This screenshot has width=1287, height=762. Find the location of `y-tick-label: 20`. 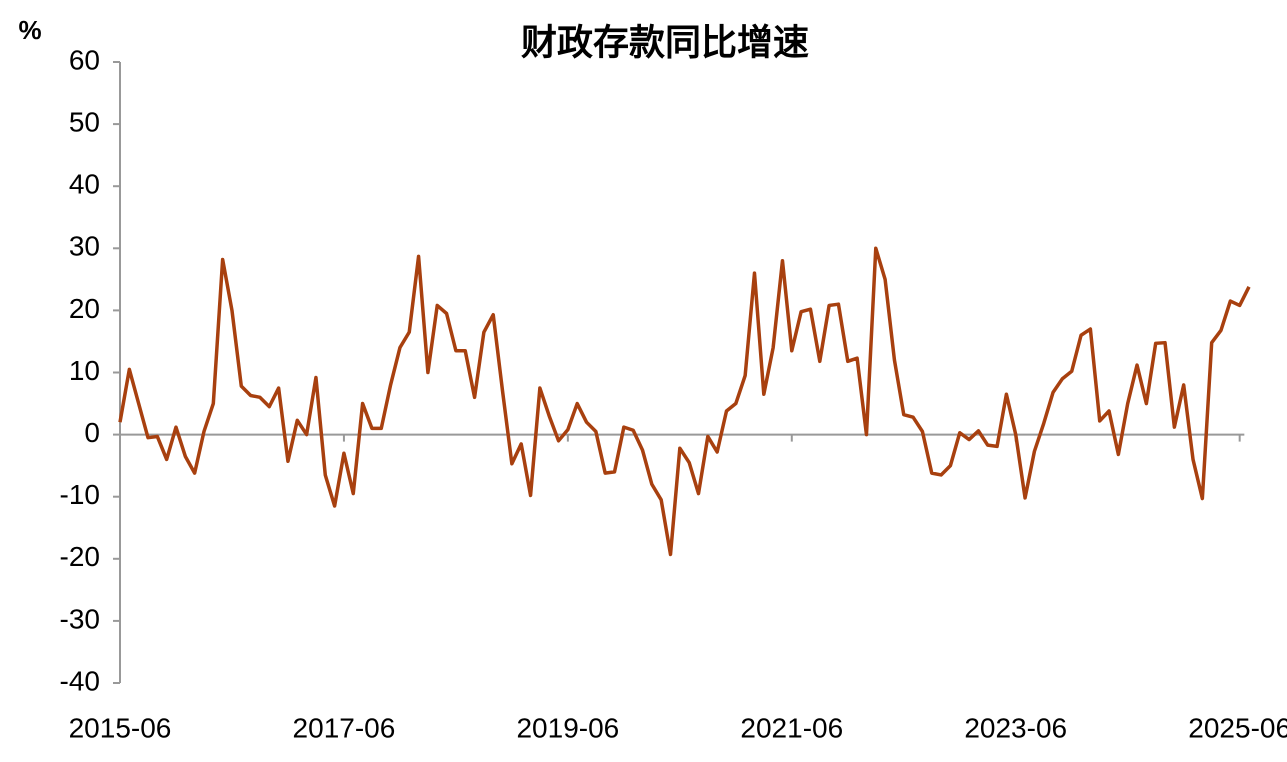

y-tick-label: 20 is located at coordinates (84, 308).